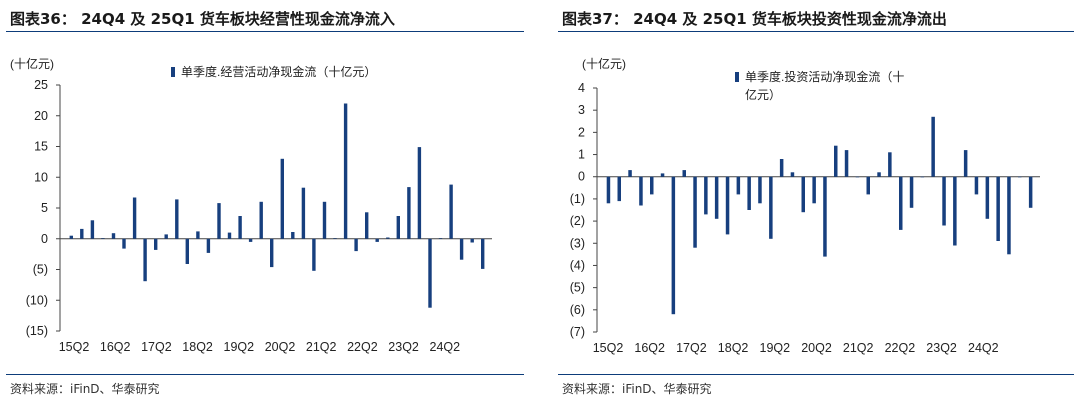 The image size is (1080, 404). Describe the element at coordinates (44, 208) in the screenshot. I see `y-tick-label: 5` at that location.